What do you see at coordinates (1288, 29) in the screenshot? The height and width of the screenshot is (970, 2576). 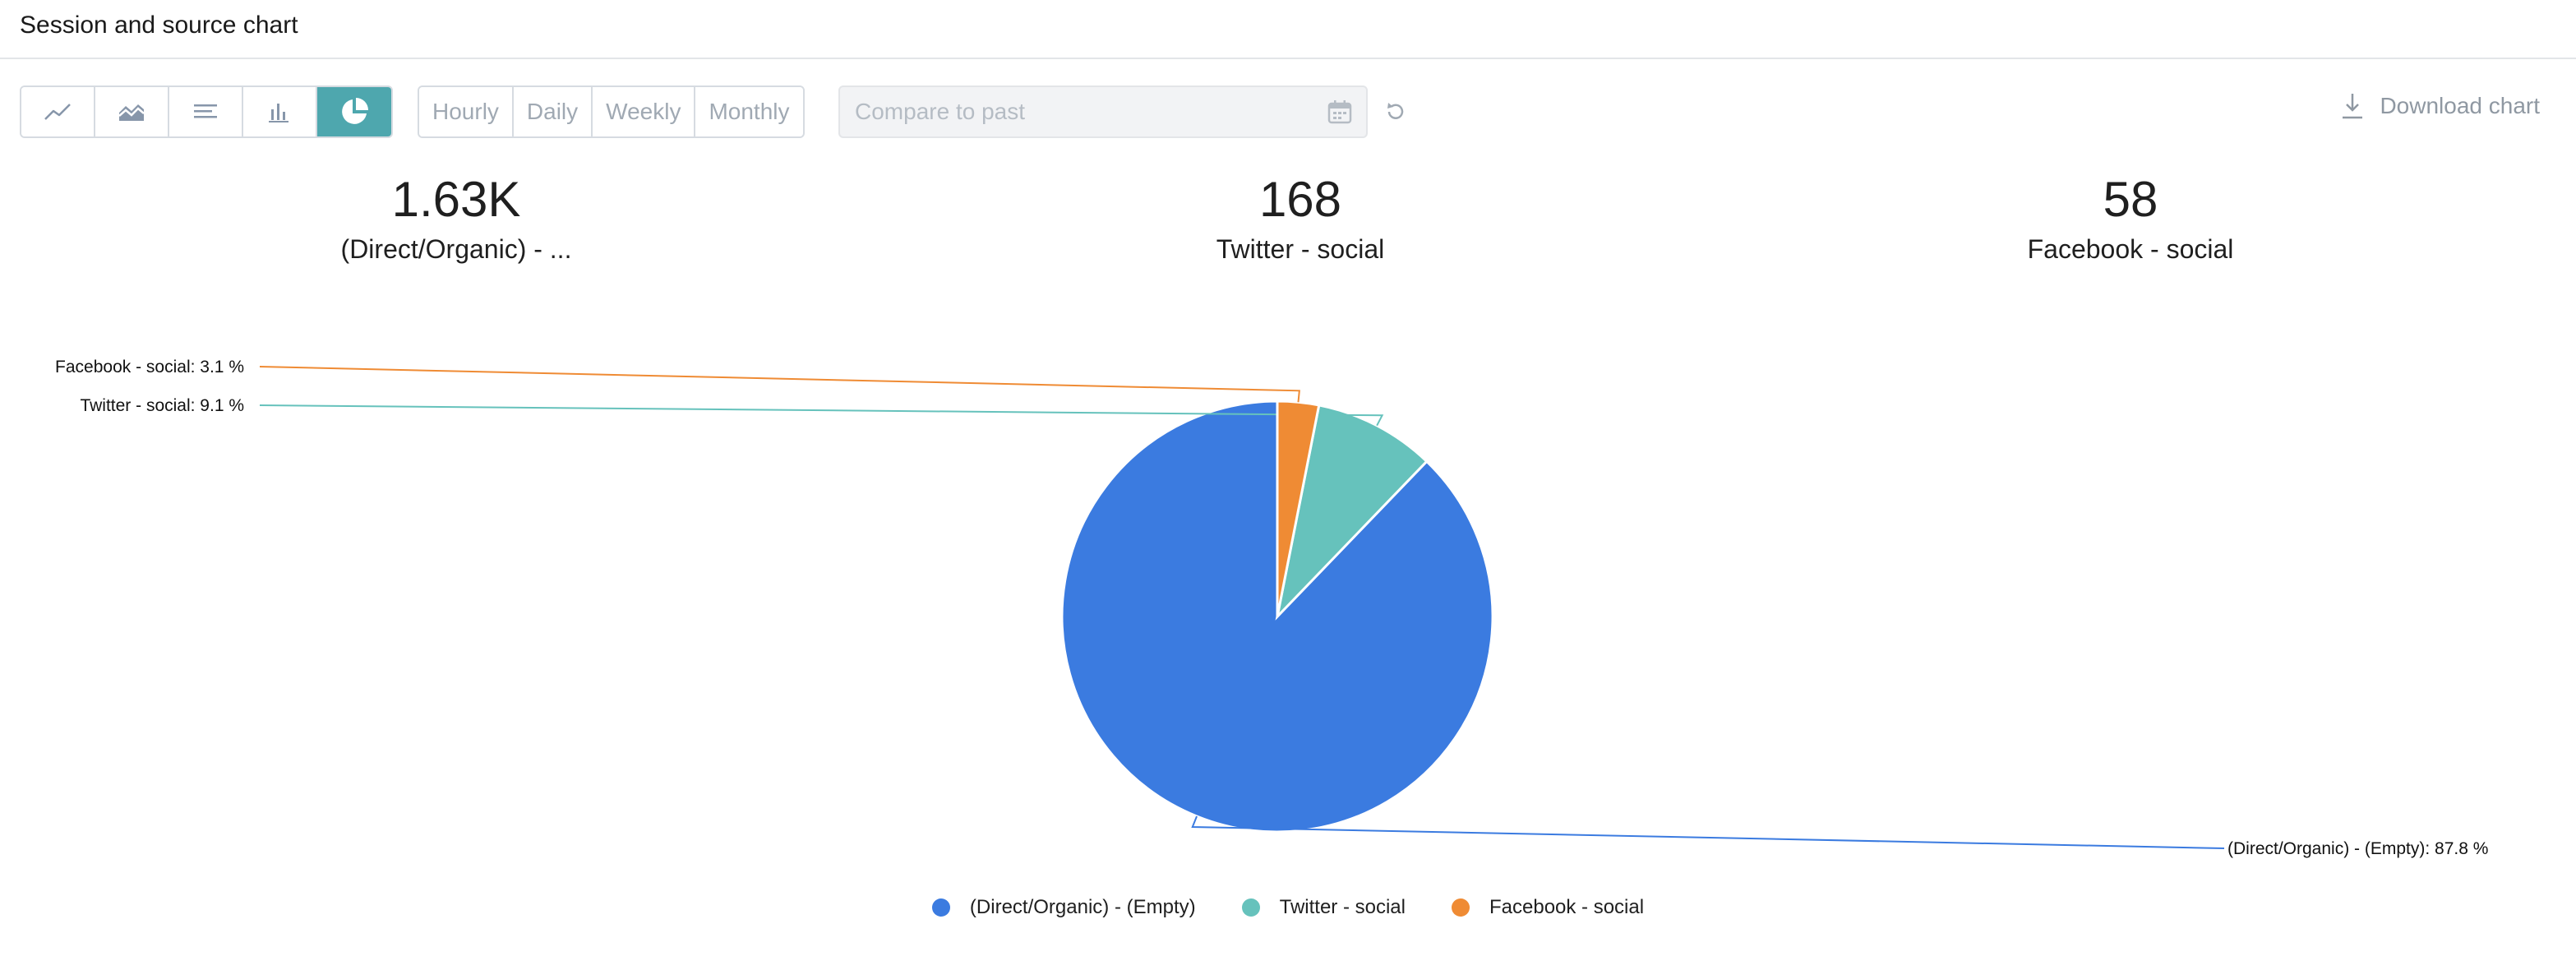 I see `header: Session and source chart` at bounding box center [1288, 29].